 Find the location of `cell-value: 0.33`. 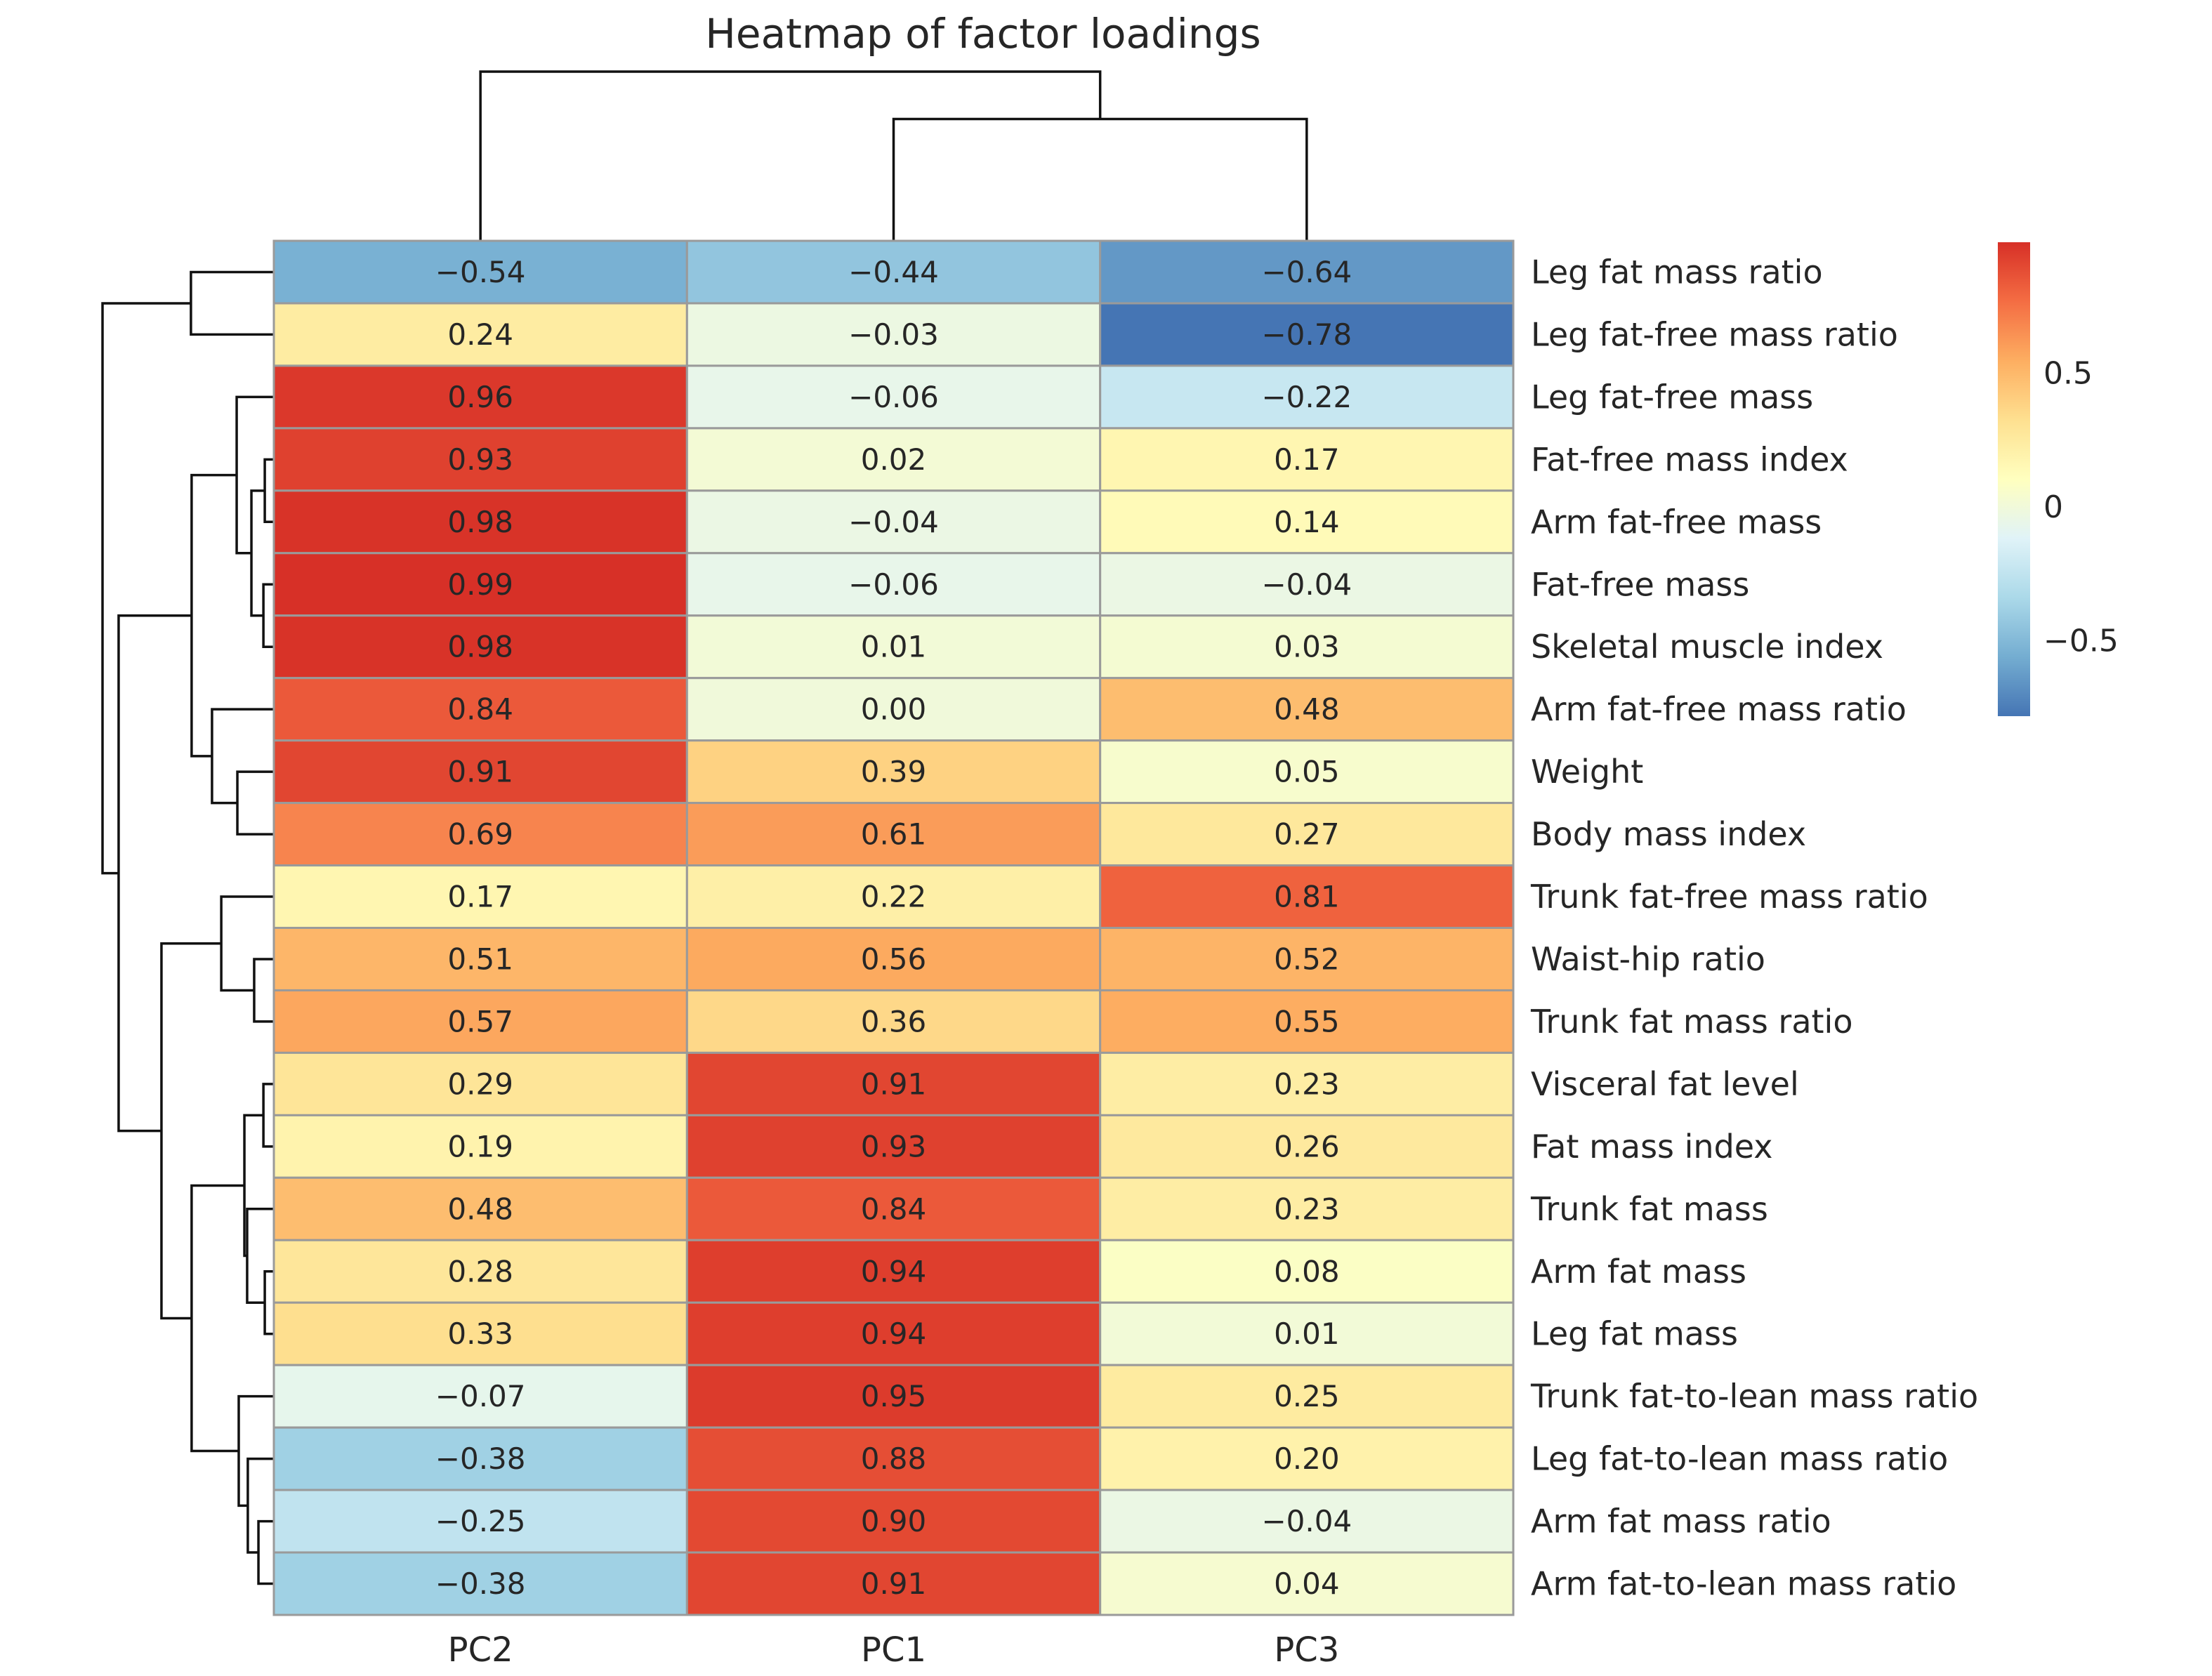

cell-value: 0.33 is located at coordinates (480, 1334).